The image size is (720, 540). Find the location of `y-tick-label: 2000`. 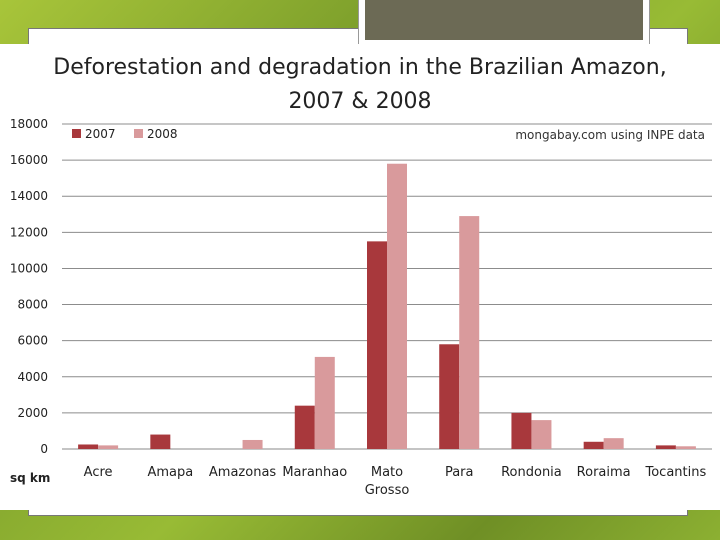

y-tick-label: 2000 is located at coordinates (32, 413).